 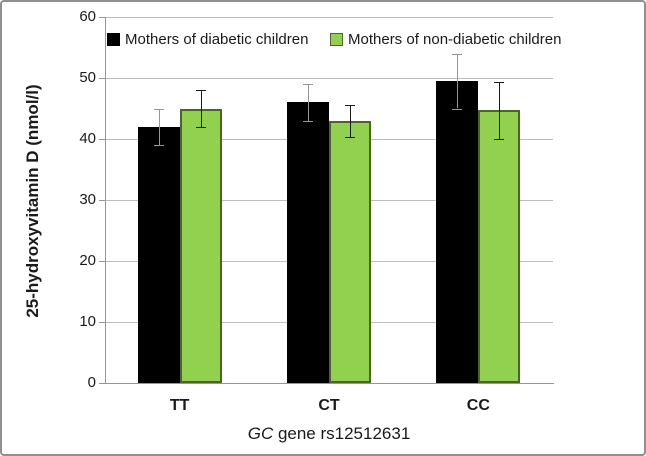 What do you see at coordinates (499, 82) in the screenshot?
I see `error-bar-cap-top-non-diabetic-CC` at bounding box center [499, 82].